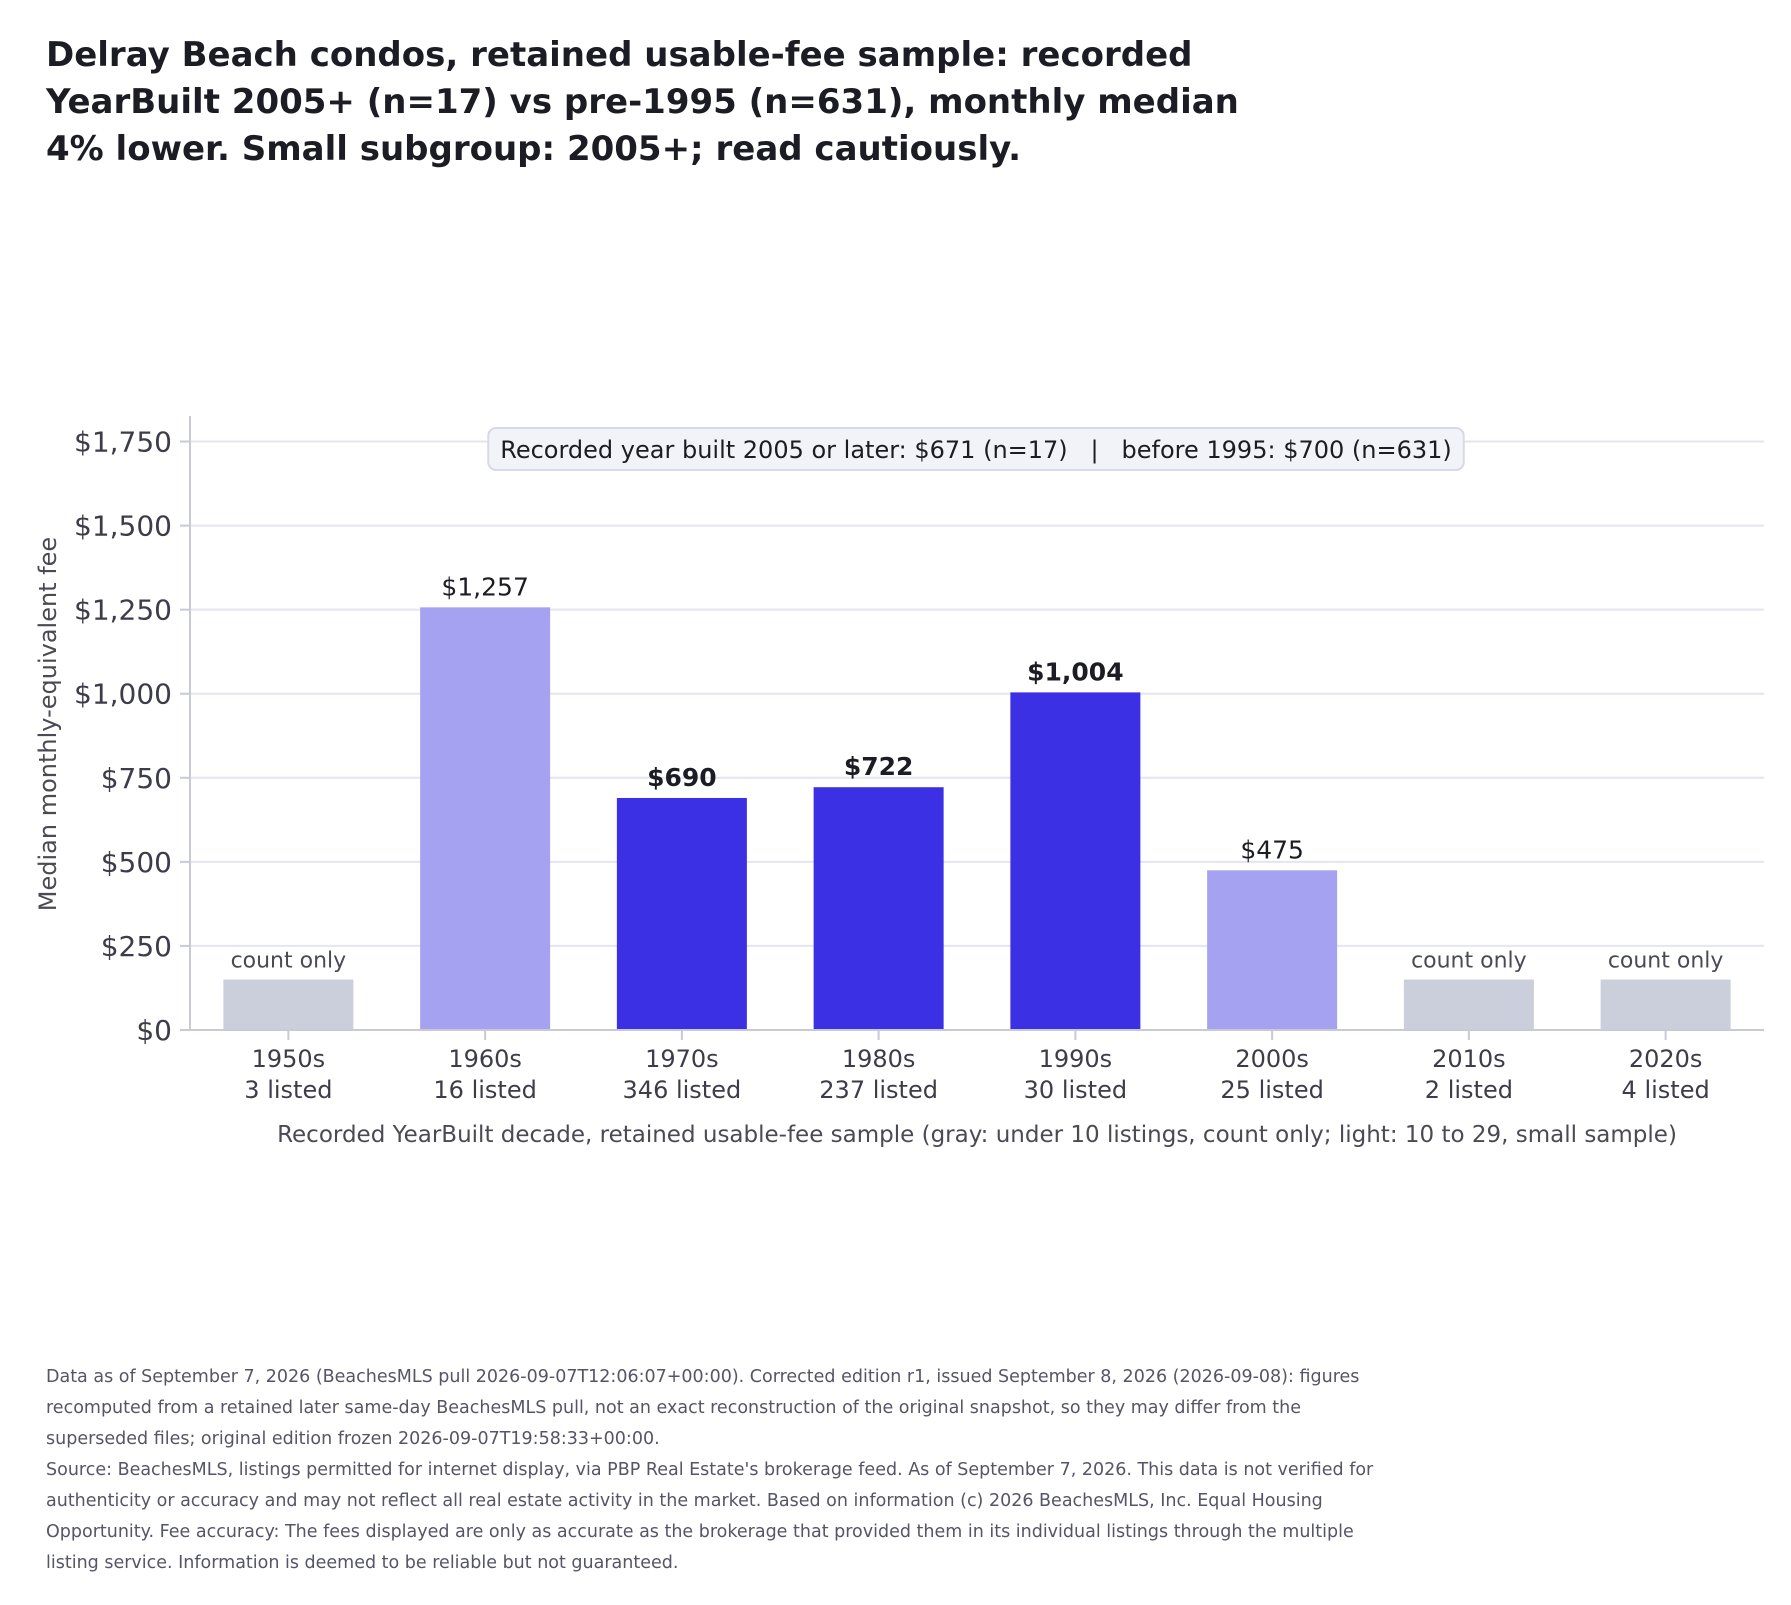 The height and width of the screenshot is (1605, 1791). I want to click on value-label-2020s: count only, so click(1666, 961).